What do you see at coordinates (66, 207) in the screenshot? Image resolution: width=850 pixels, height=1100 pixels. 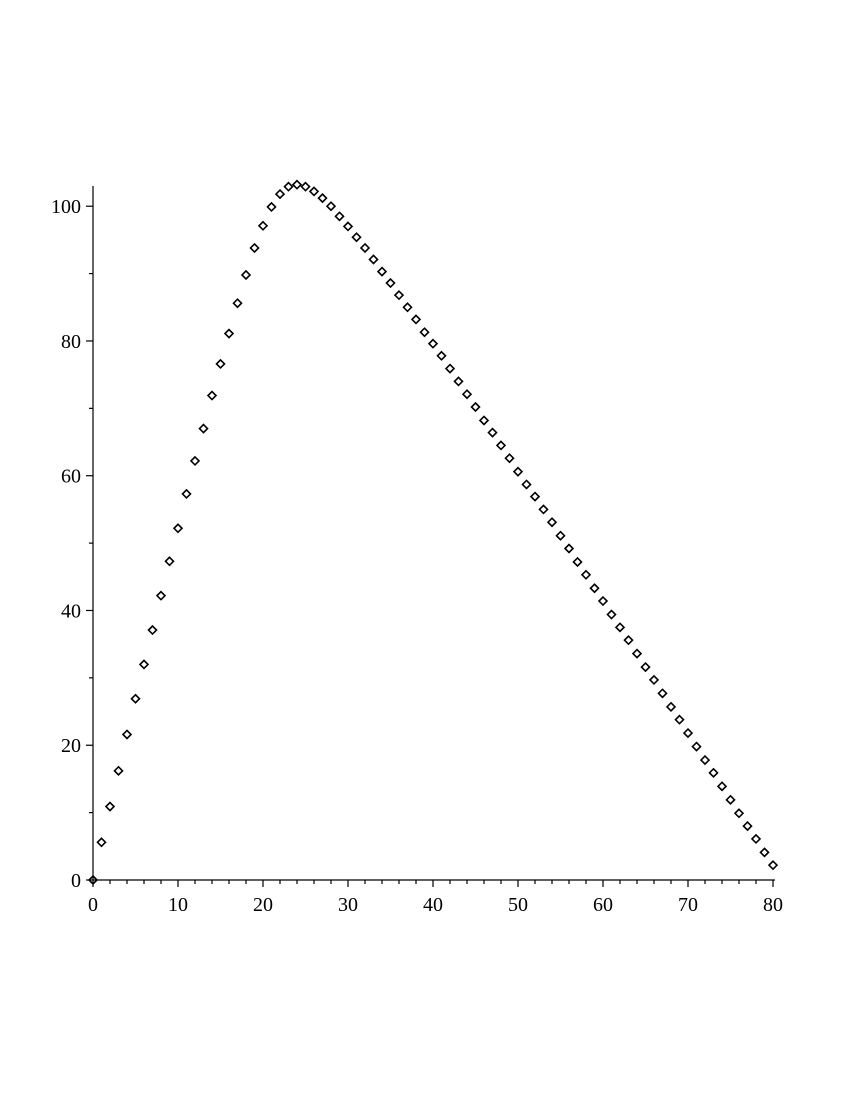 I see `y-tick-label: 100` at bounding box center [66, 207].